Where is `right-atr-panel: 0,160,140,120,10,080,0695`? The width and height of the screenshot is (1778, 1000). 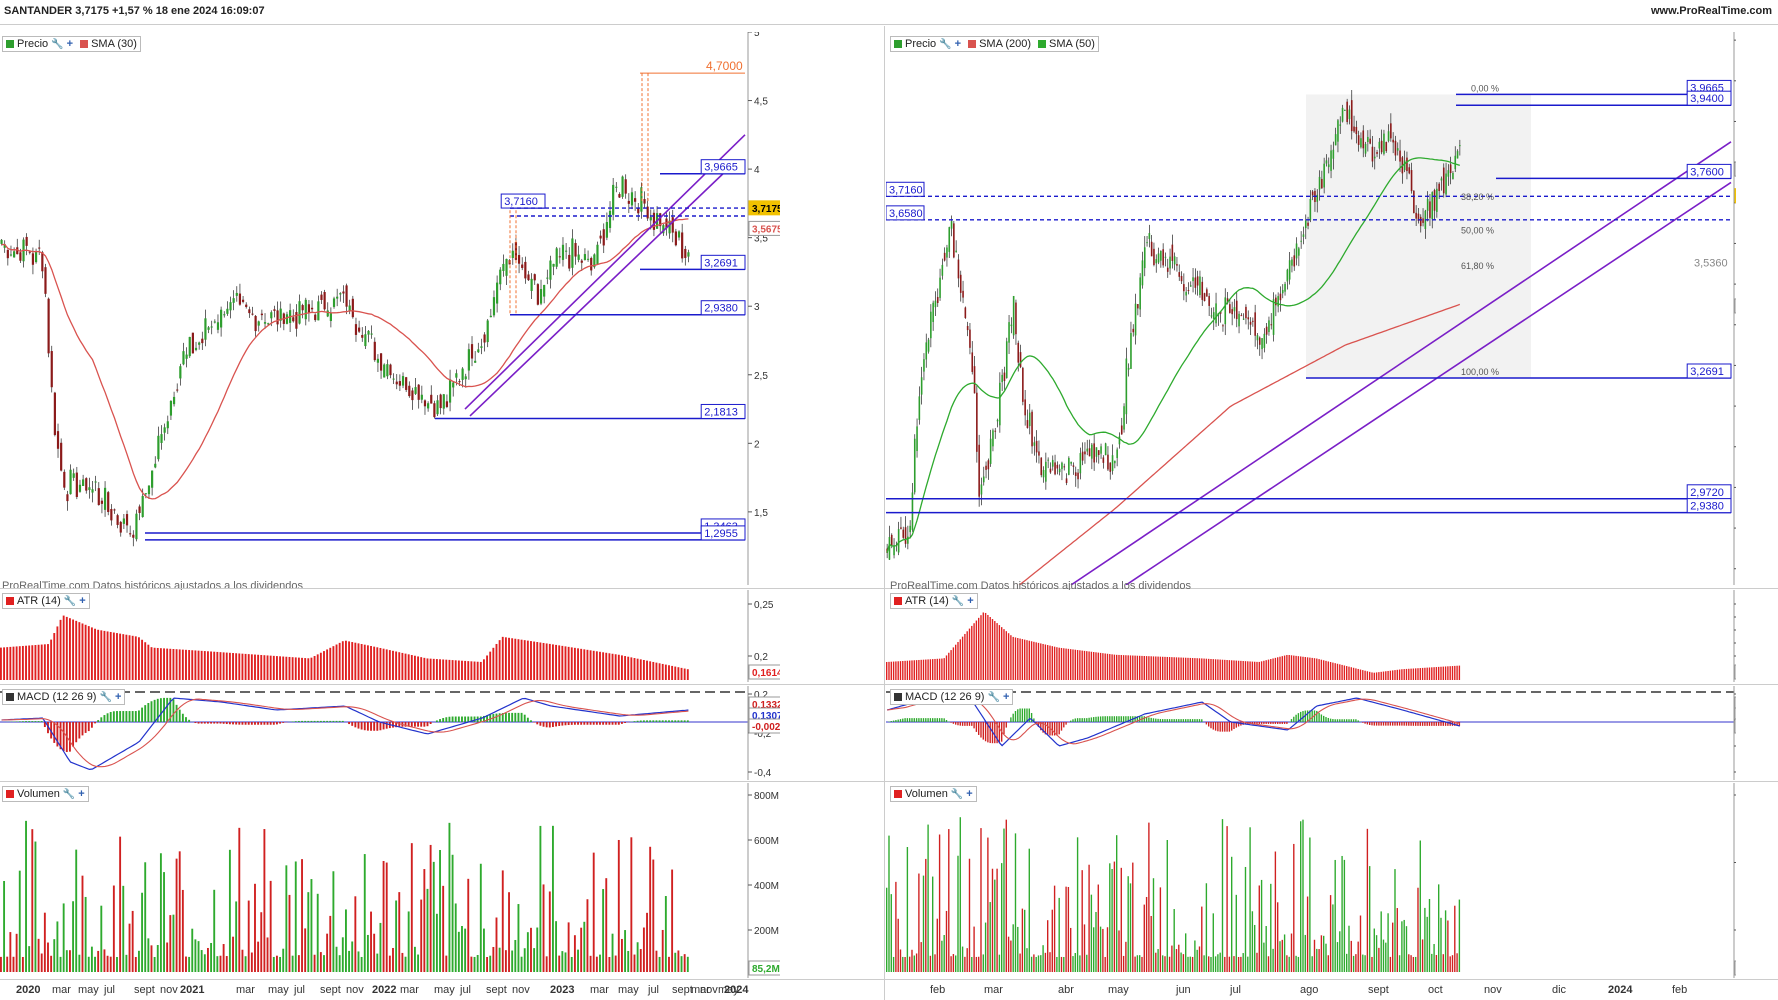 right-atr-panel: 0,160,140,120,10,080,0695 is located at coordinates (1311, 636).